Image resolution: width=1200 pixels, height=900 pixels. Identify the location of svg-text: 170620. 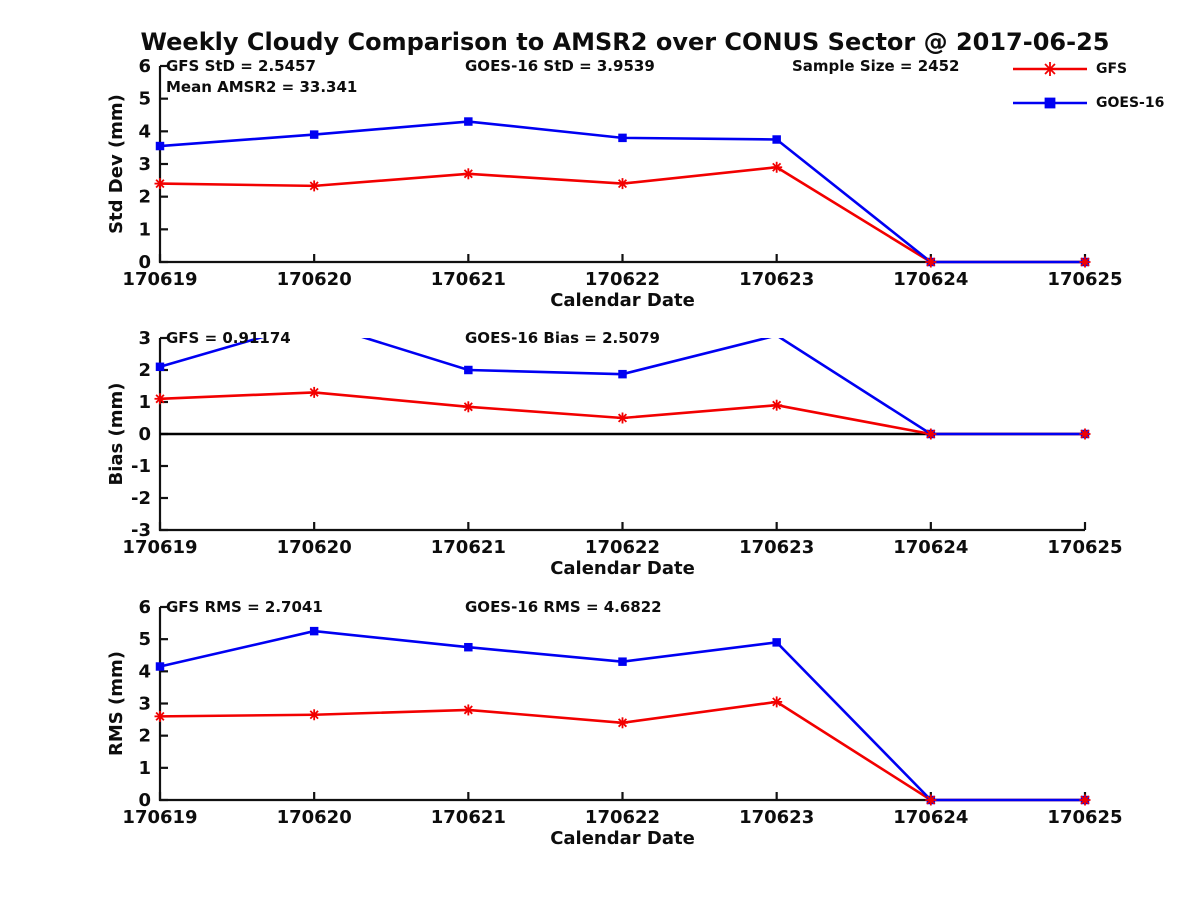
(314, 817).